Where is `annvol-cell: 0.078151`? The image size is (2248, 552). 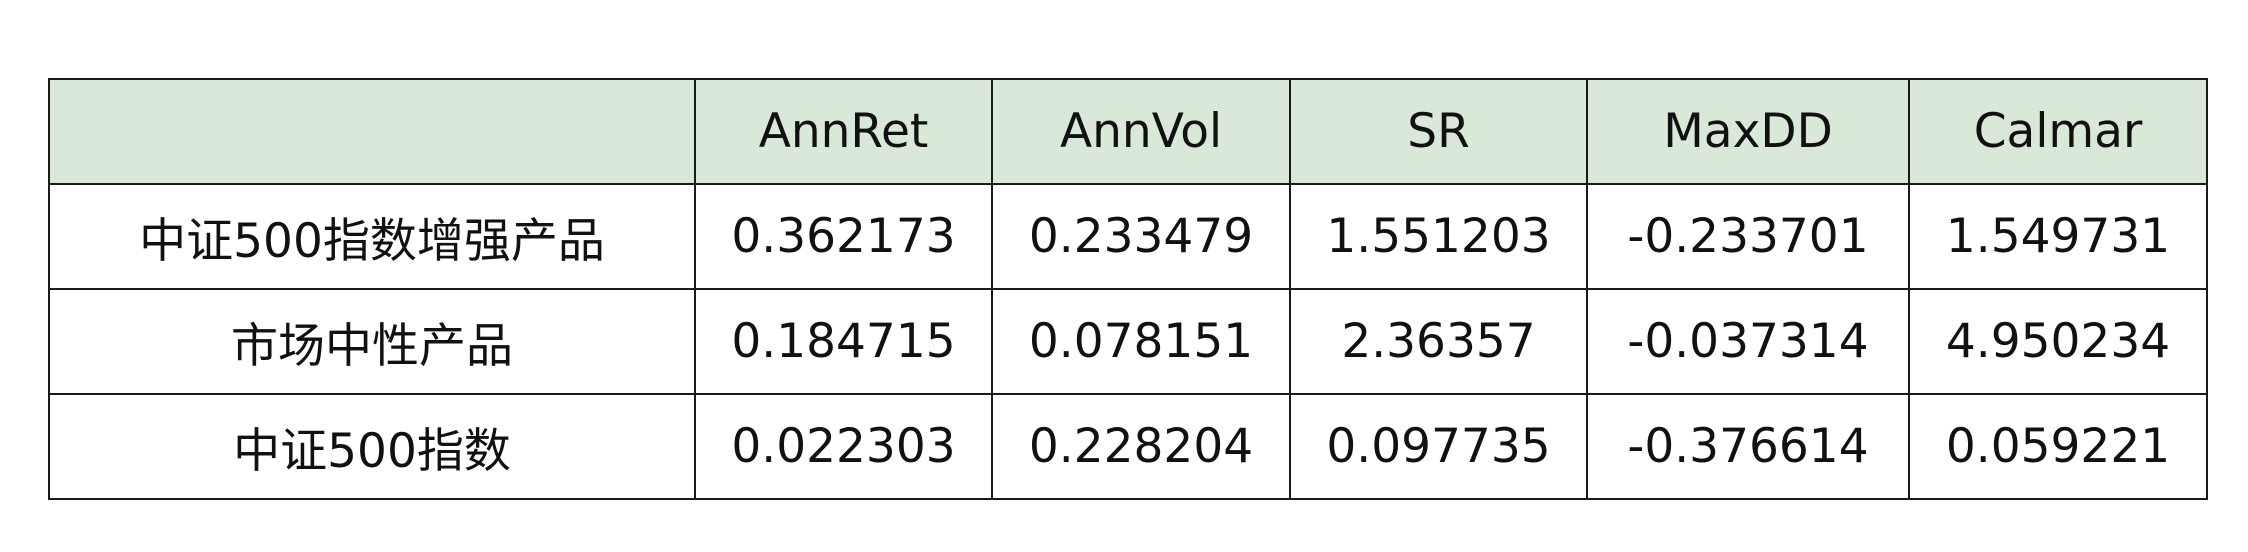 annvol-cell: 0.078151 is located at coordinates (1141, 341).